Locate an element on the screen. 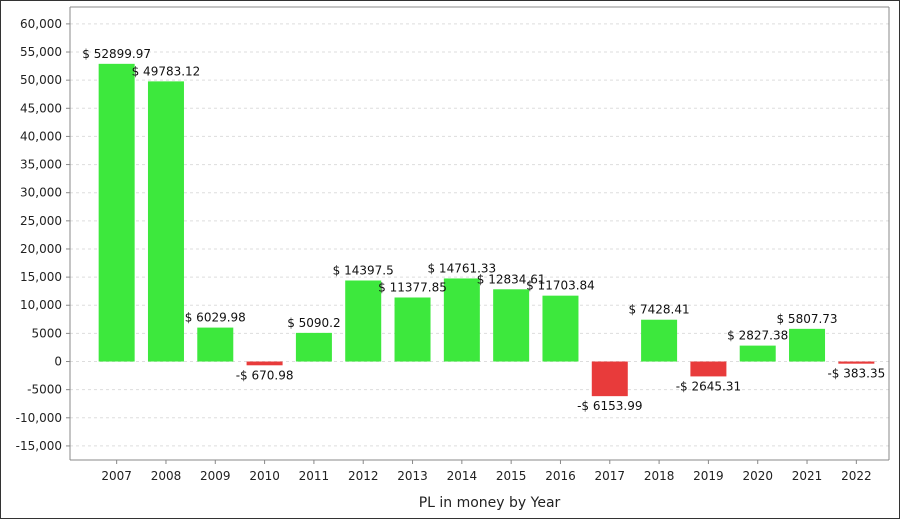 Image resolution: width=900 pixels, height=519 pixels. data-label-2015: $ 12834.61 is located at coordinates (511, 279).